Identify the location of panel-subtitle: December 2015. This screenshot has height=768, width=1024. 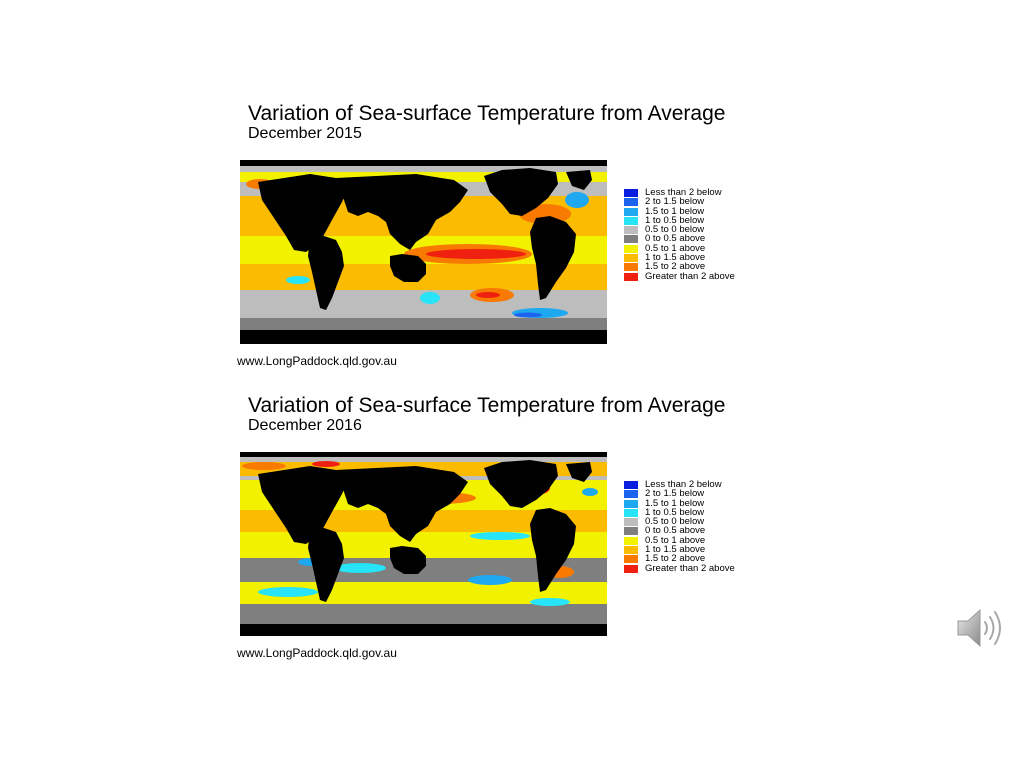
(305, 133).